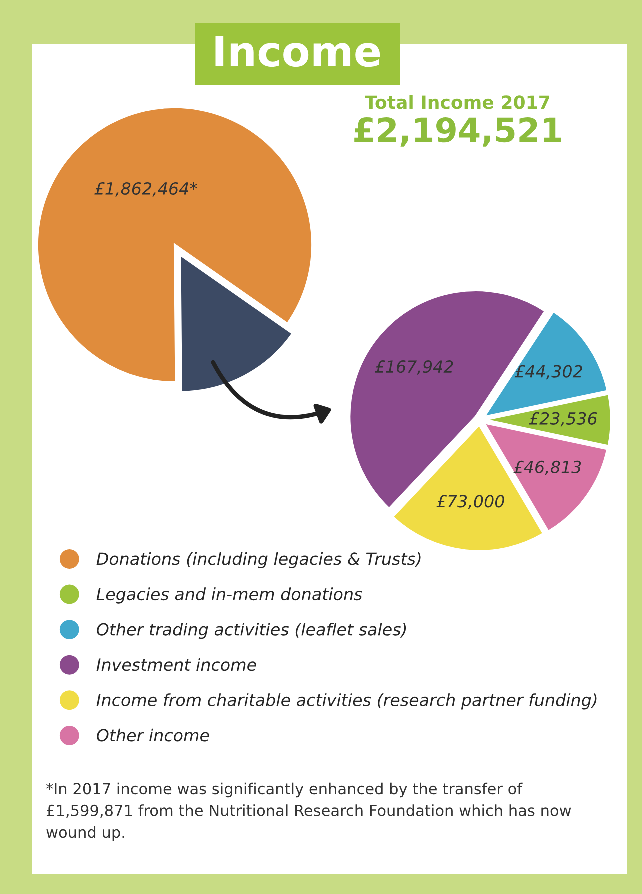 This screenshot has height=894, width=642. What do you see at coordinates (457, 102) in the screenshot?
I see `text: Total Income 2017` at bounding box center [457, 102].